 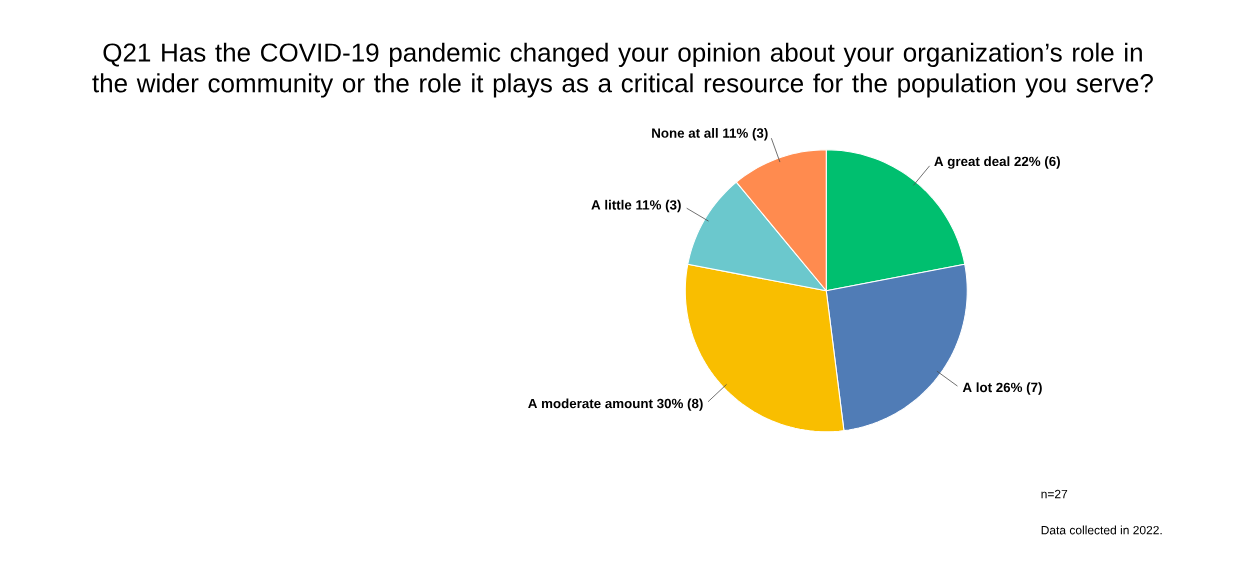 What do you see at coordinates (1037, 162) in the screenshot?
I see `data-label: 22% (6)` at bounding box center [1037, 162].